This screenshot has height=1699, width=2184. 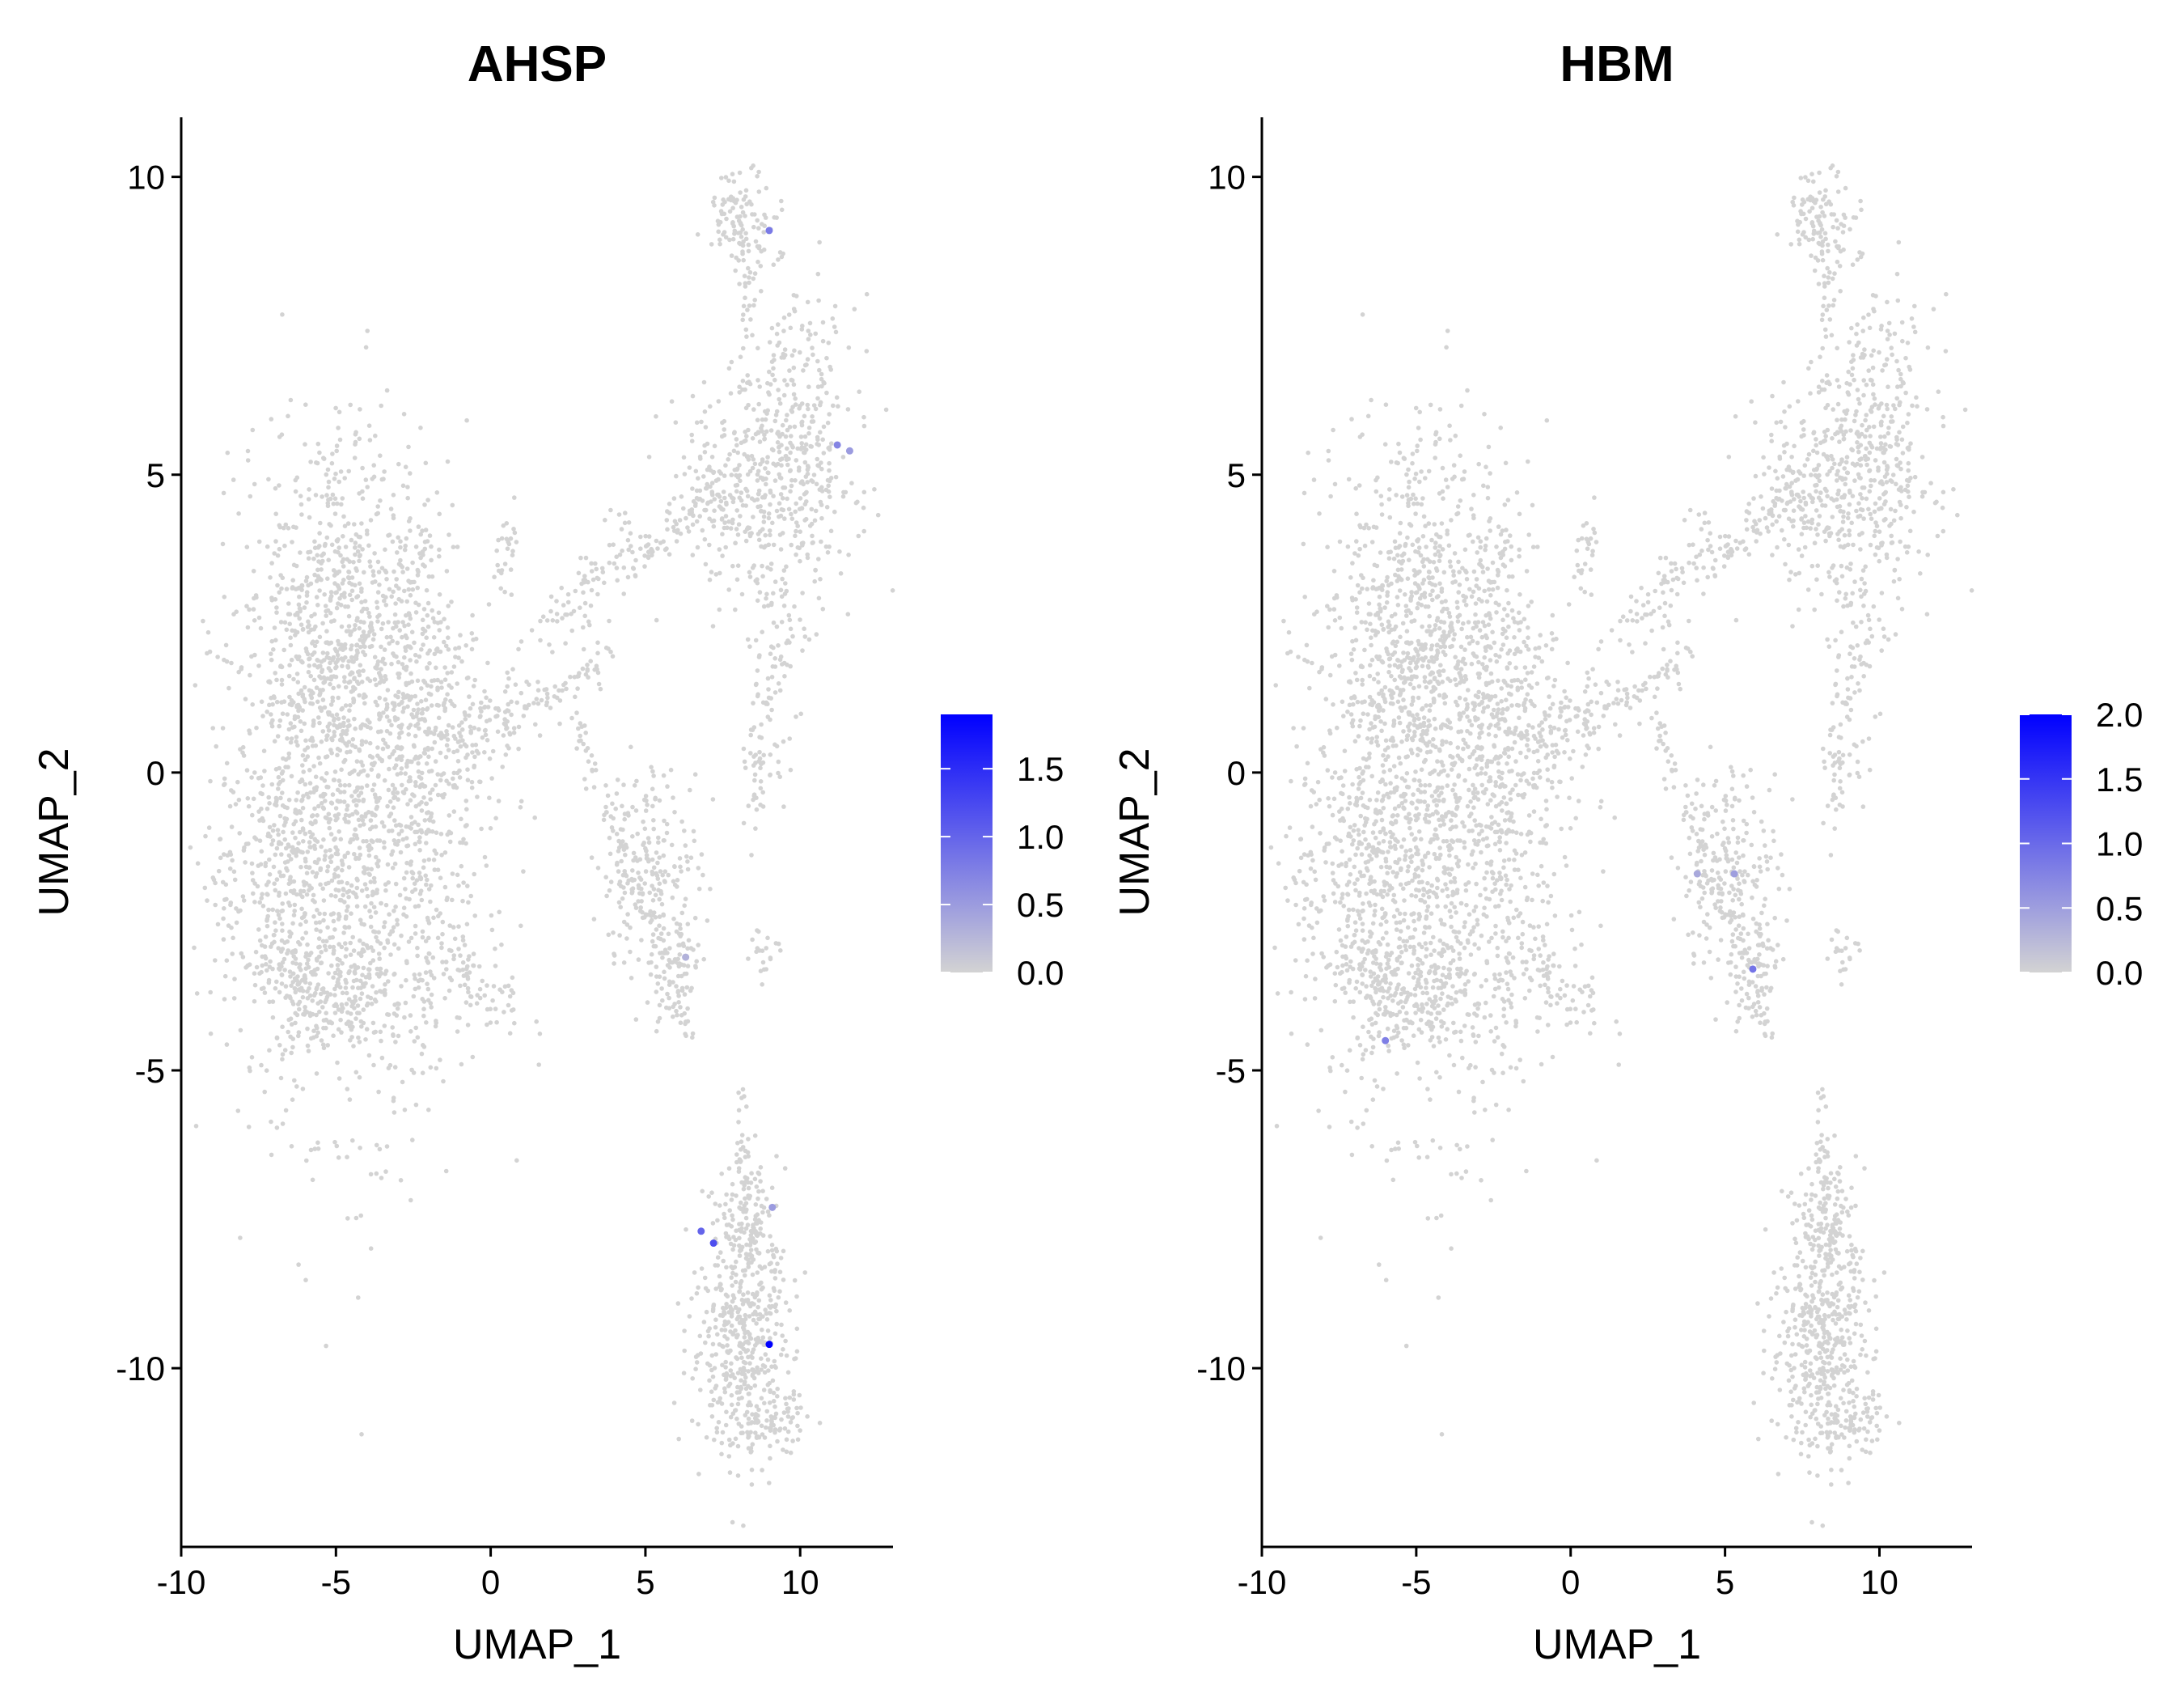 I want to click on colorbar: 0.00.51.01.5, so click(x=1002, y=853).